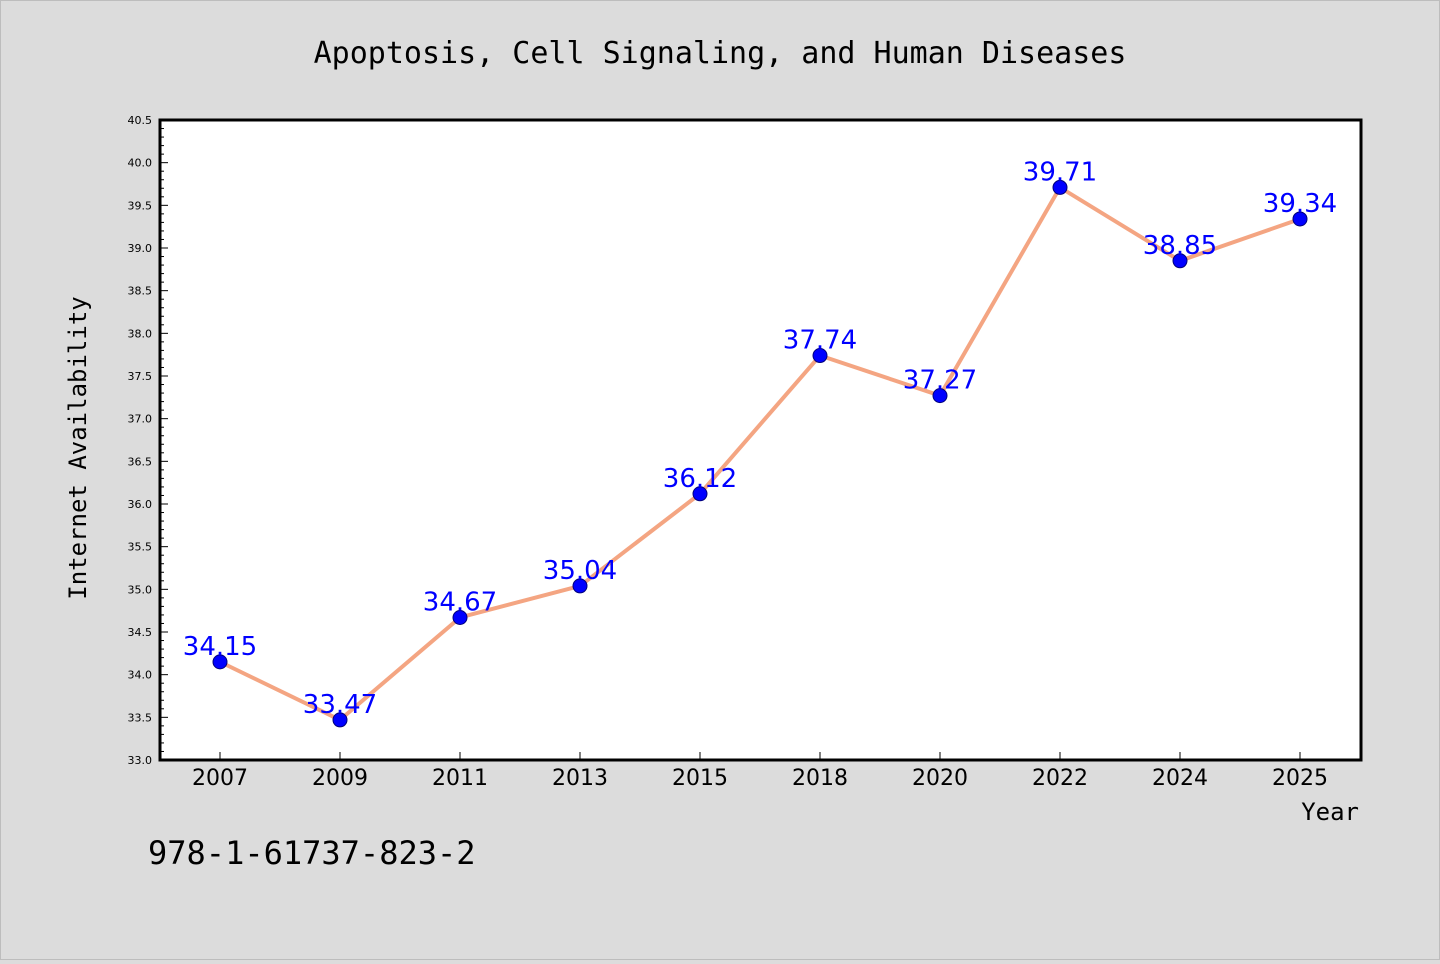  I want to click on y-tick-label: 39.5, so click(140, 205).